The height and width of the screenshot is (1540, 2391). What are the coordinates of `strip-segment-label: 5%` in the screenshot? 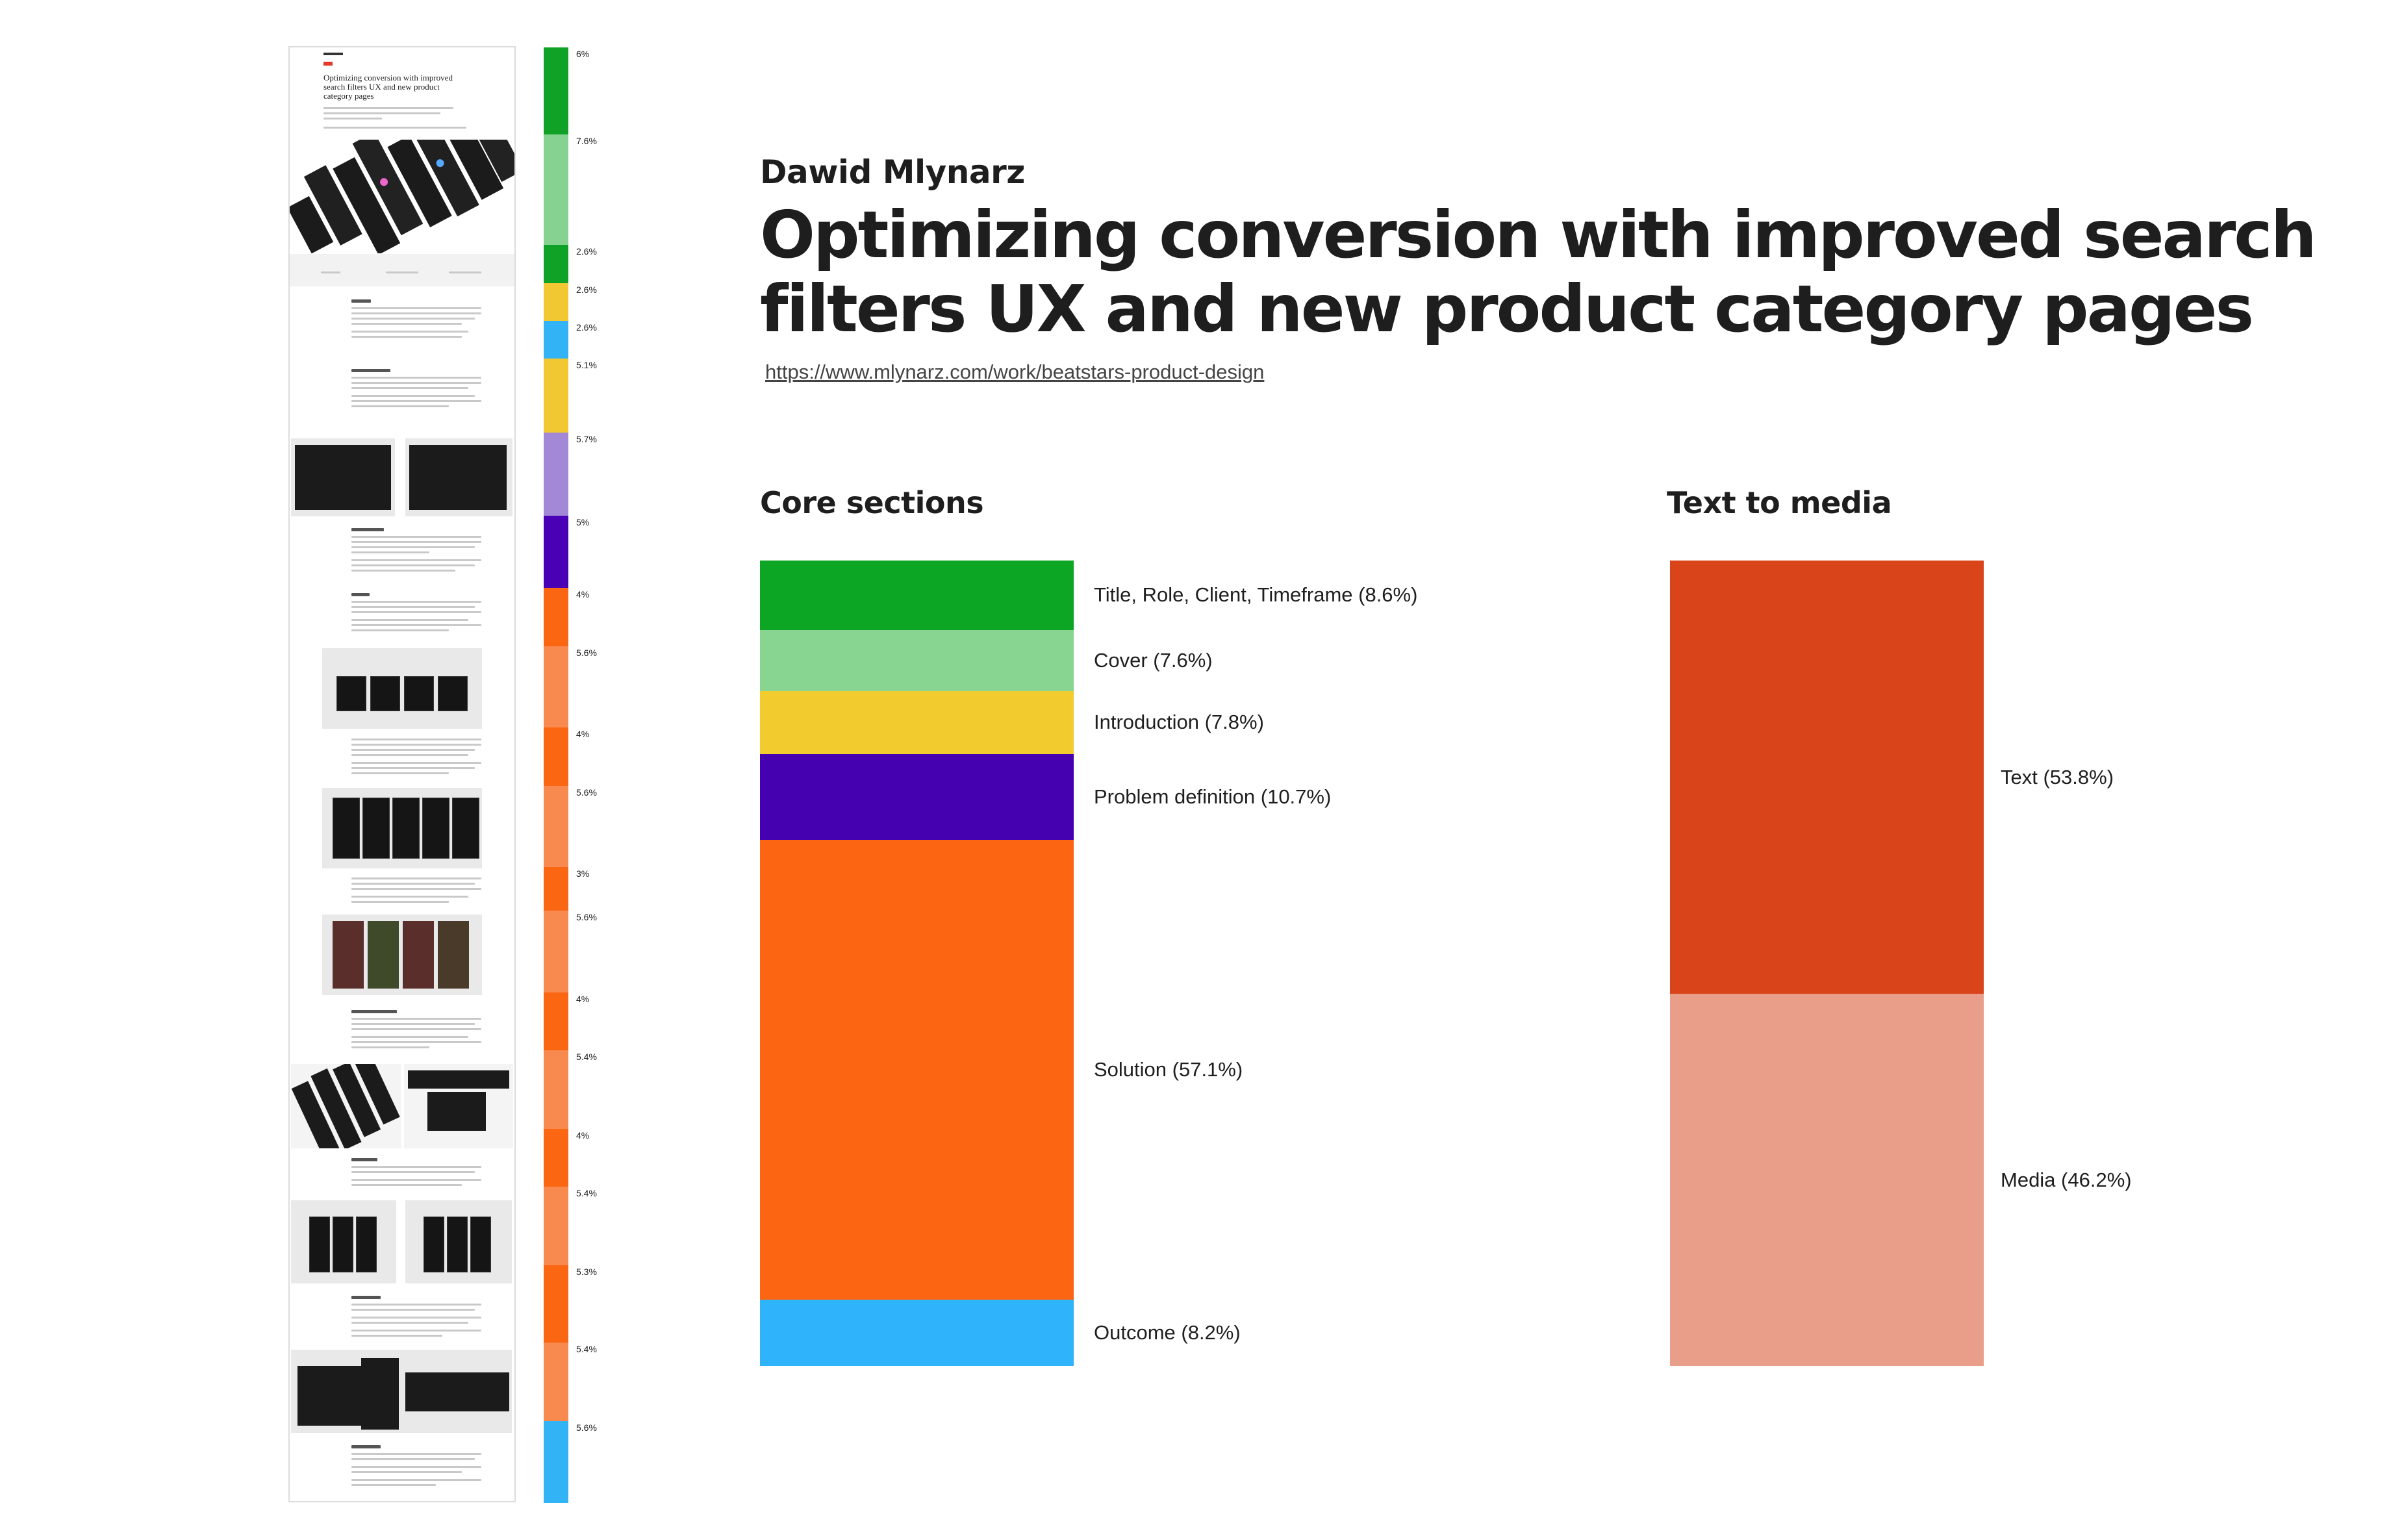 It's located at (583, 521).